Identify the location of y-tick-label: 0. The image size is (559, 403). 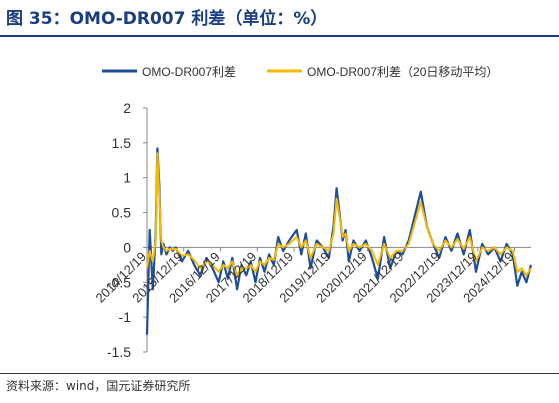
(127, 247).